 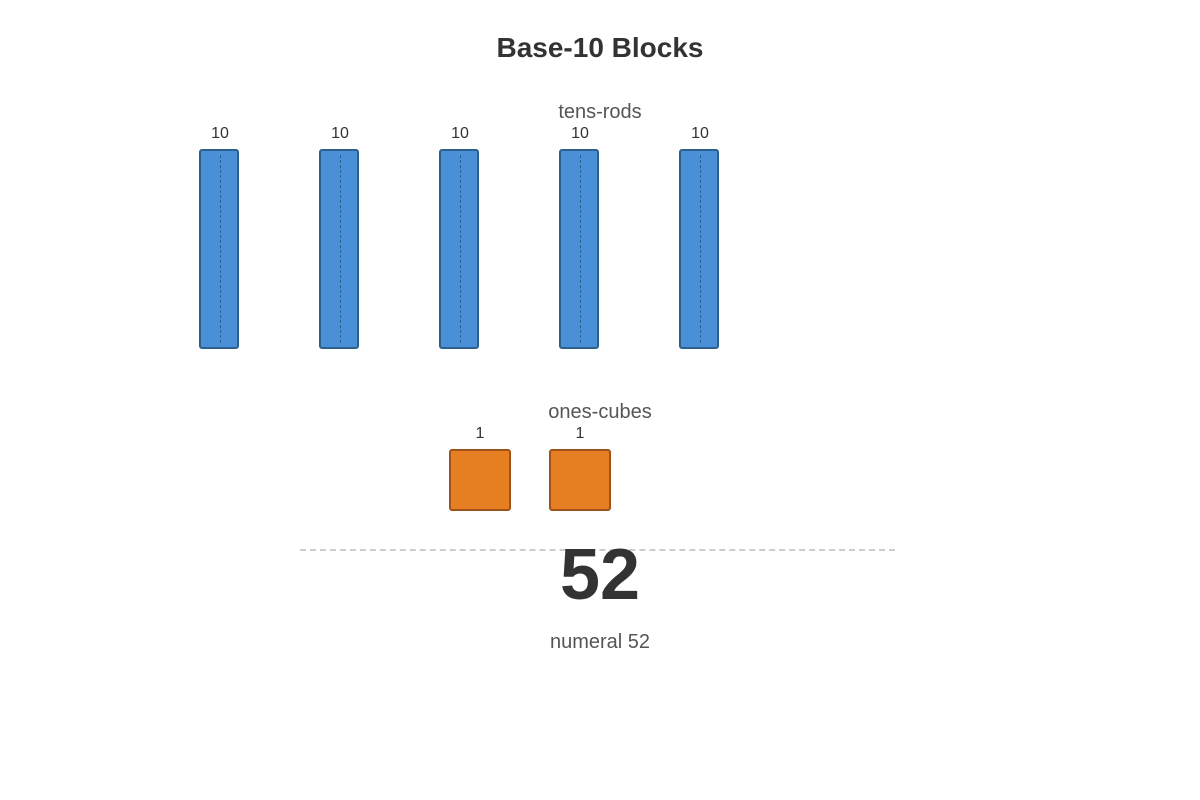 I want to click on tens-rods-label: tens-rods, so click(x=600, y=112).